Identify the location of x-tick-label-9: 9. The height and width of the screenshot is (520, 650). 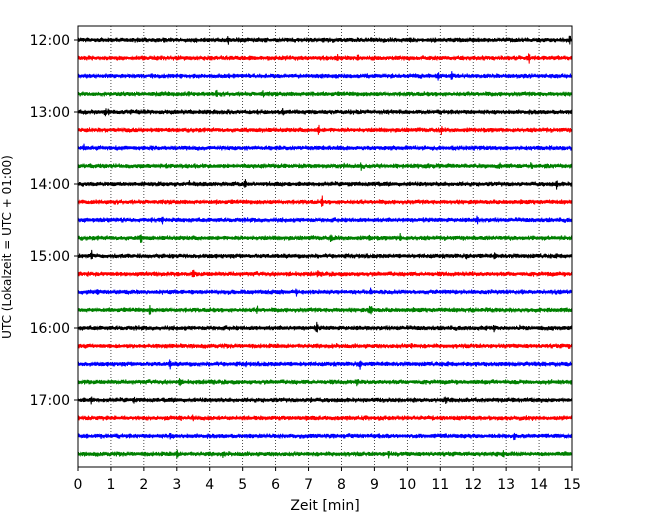
(374, 485).